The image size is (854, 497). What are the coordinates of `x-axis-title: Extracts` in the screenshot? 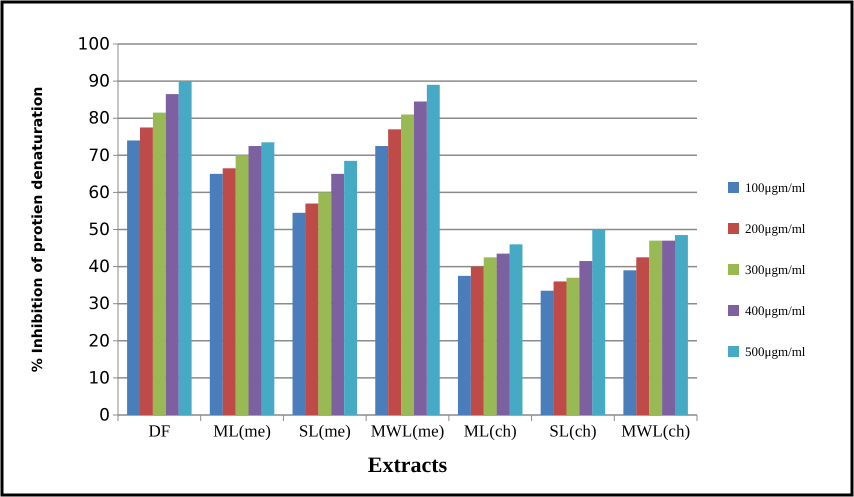 It's located at (408, 464).